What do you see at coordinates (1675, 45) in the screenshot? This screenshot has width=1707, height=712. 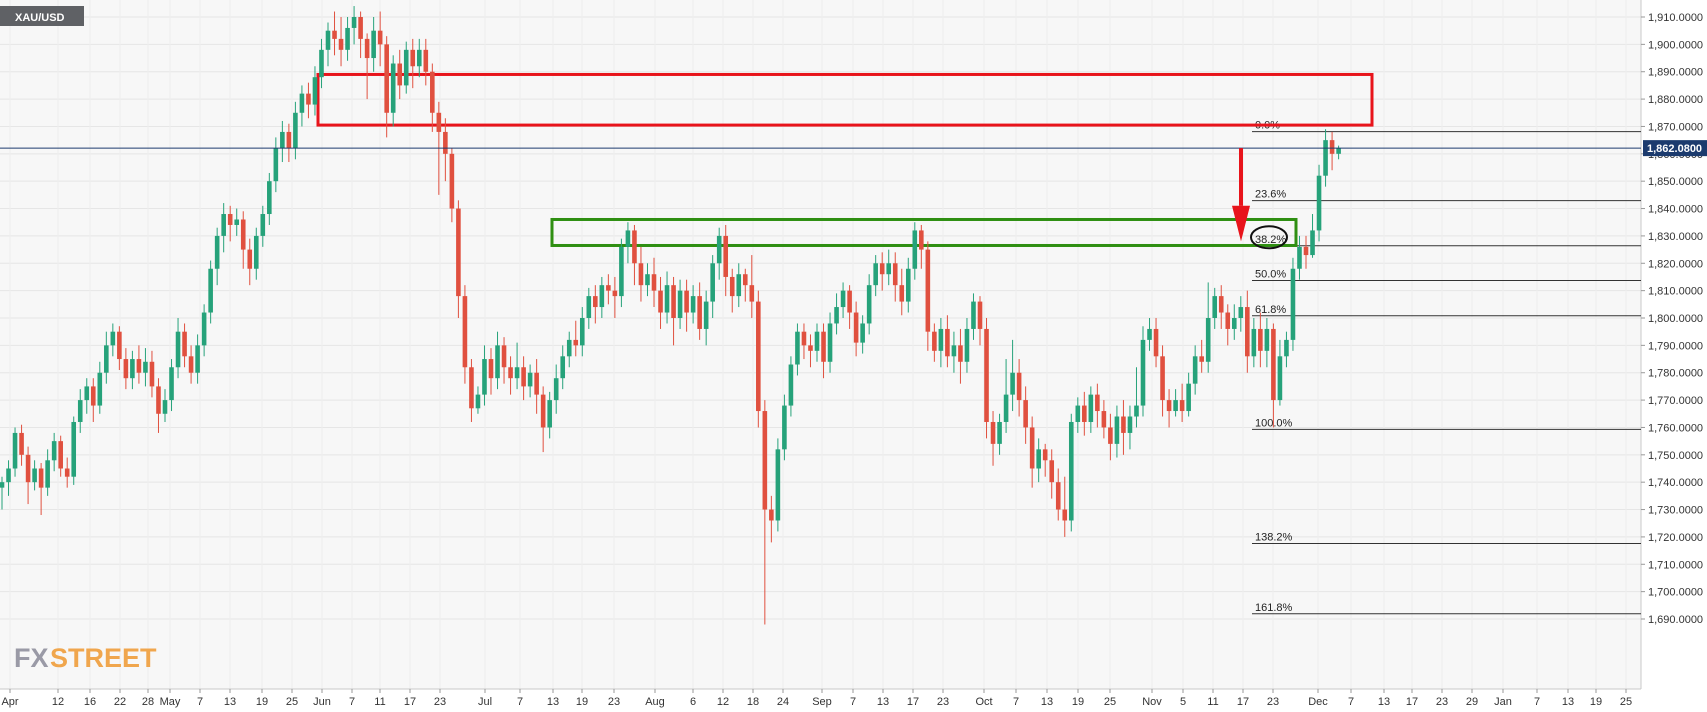 I see `y-tick-label: 1,900.0000` at bounding box center [1675, 45].